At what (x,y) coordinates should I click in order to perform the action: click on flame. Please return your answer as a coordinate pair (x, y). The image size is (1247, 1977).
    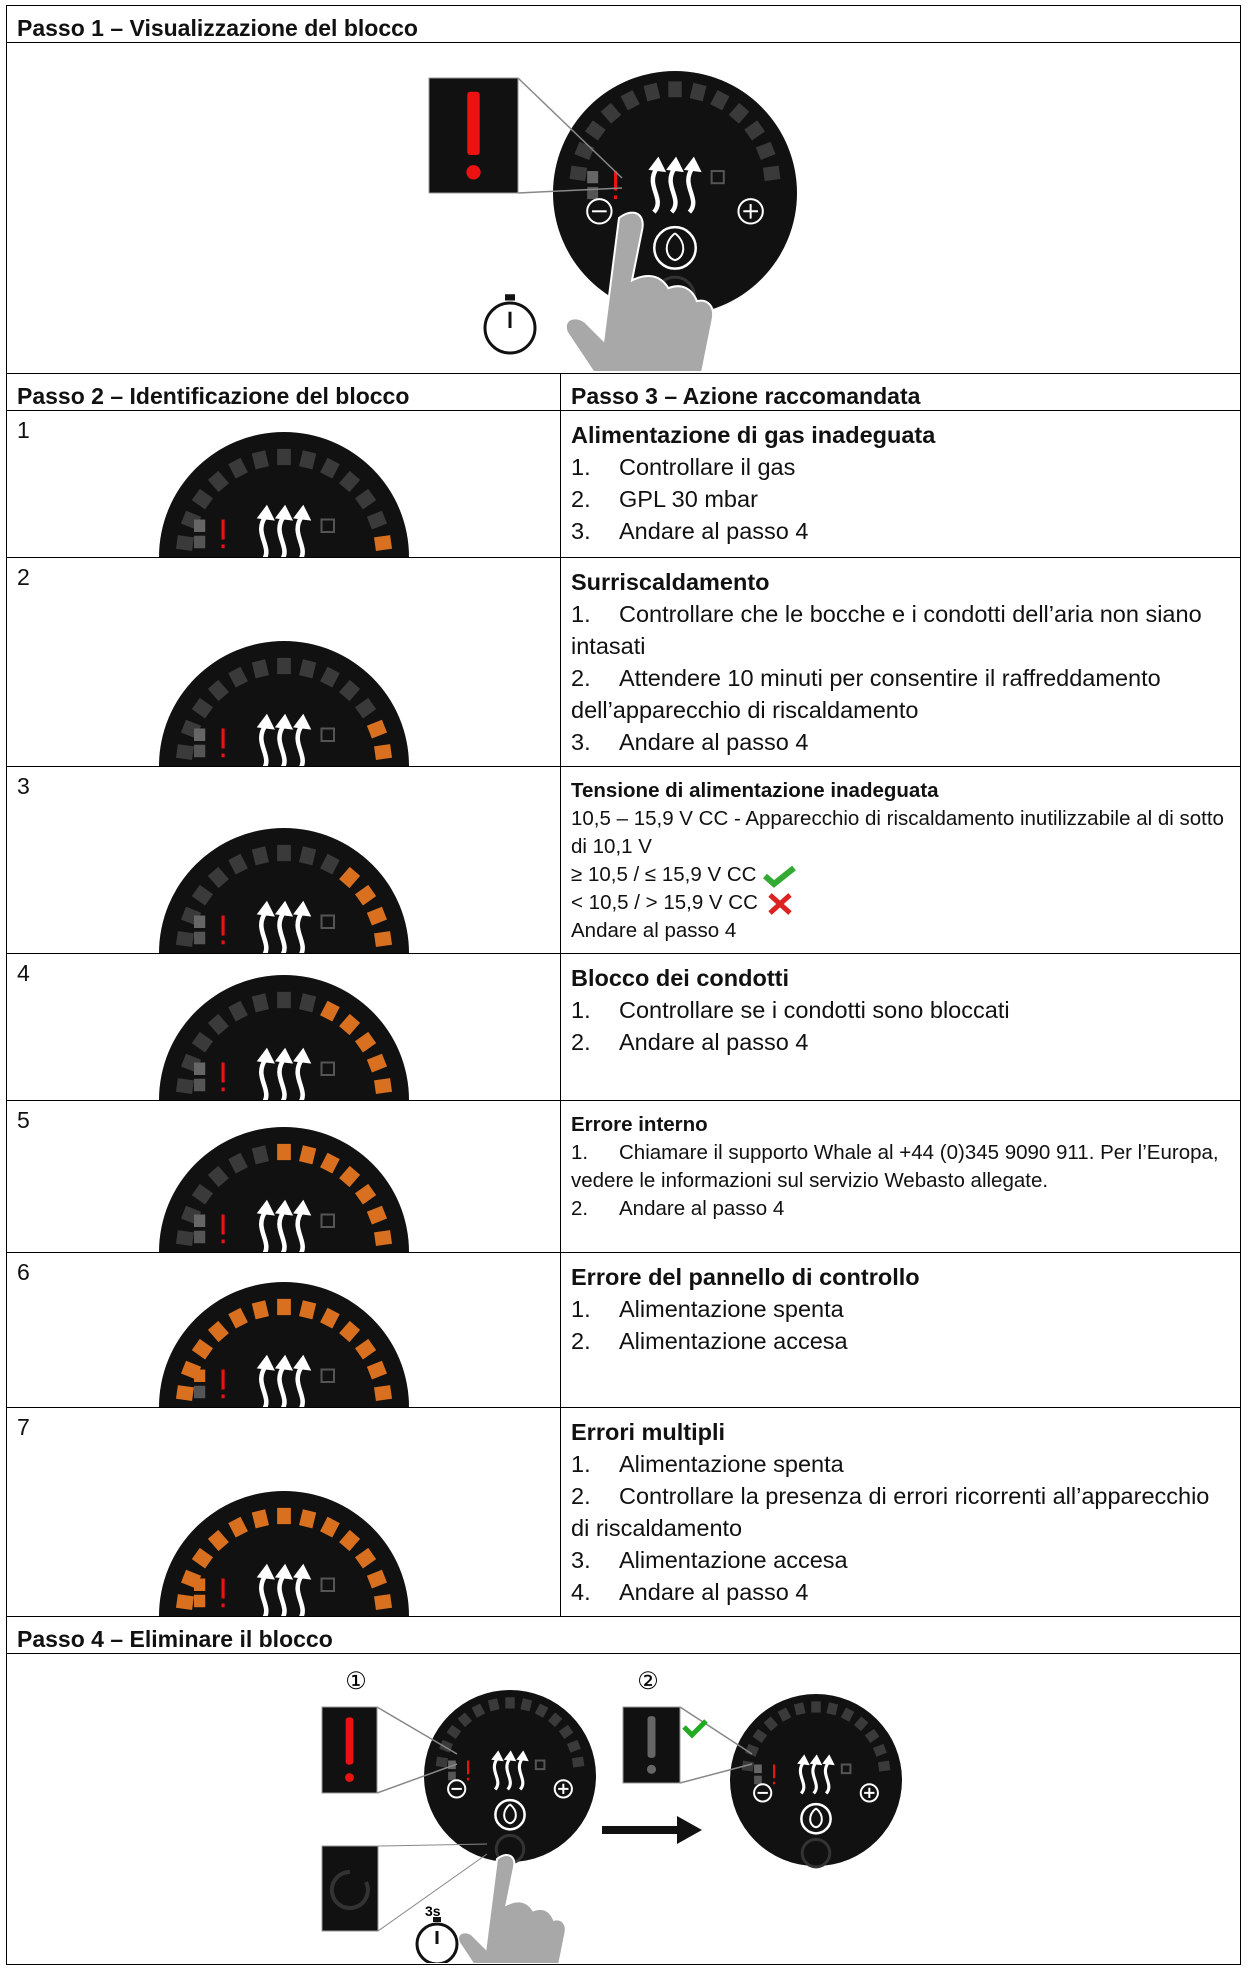
    Looking at the image, I should click on (816, 1818).